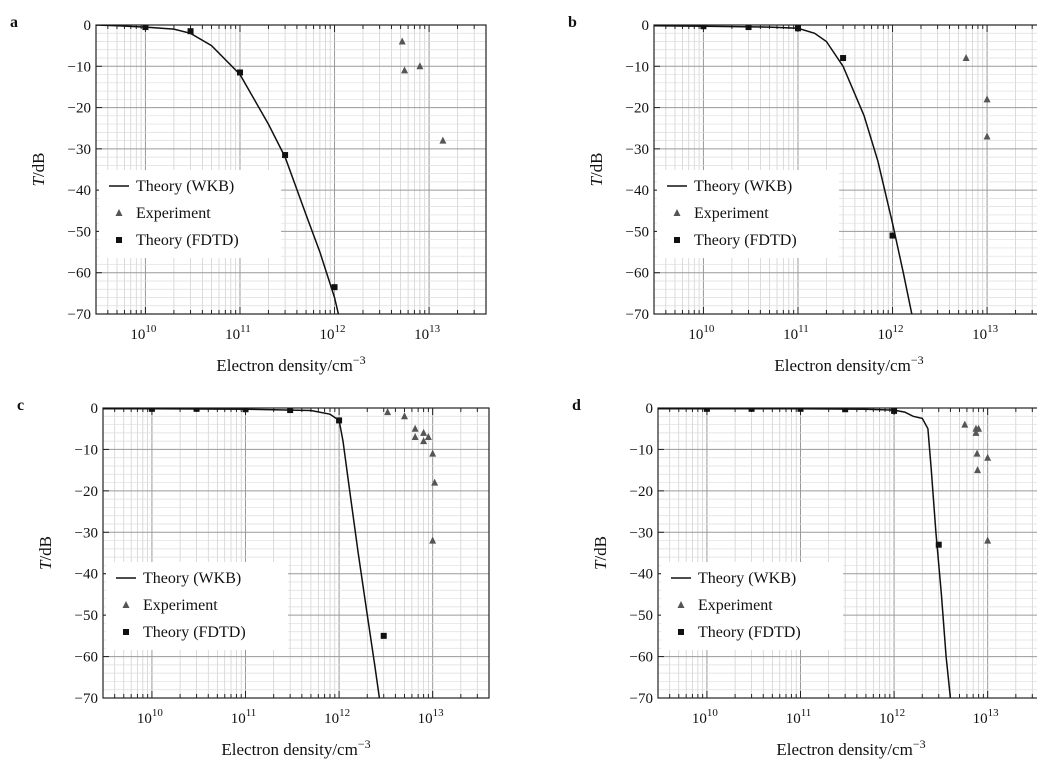 This screenshot has width=1037, height=767. I want to click on x-tick-label: 1012, so click(891, 333).